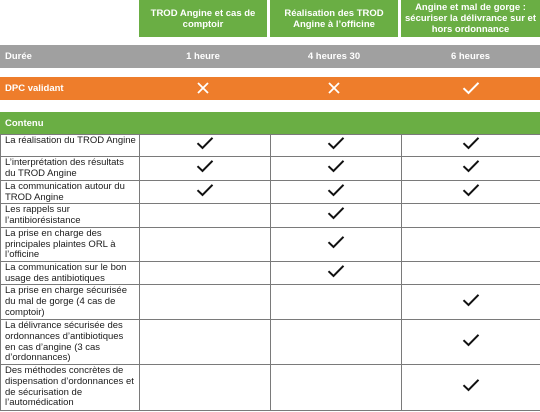 The image size is (540, 412). What do you see at coordinates (70, 145) in the screenshot?
I see `row-label: La réalisation du TROD Angine` at bounding box center [70, 145].